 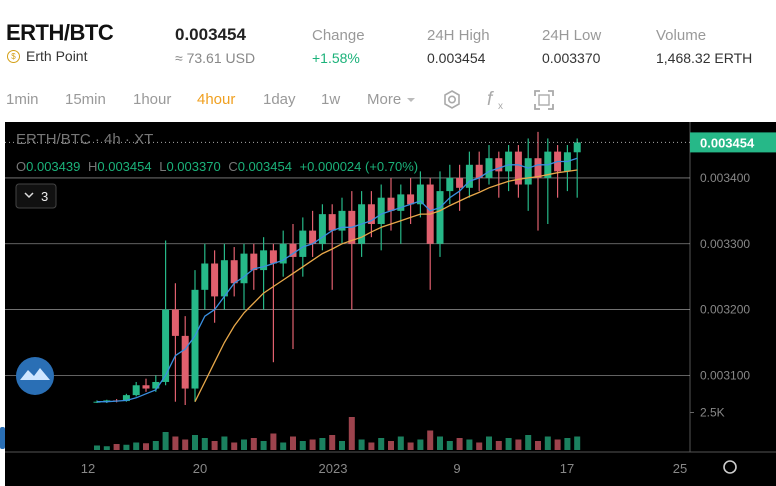 I want to click on interval-button: 15min, so click(x=85, y=99).